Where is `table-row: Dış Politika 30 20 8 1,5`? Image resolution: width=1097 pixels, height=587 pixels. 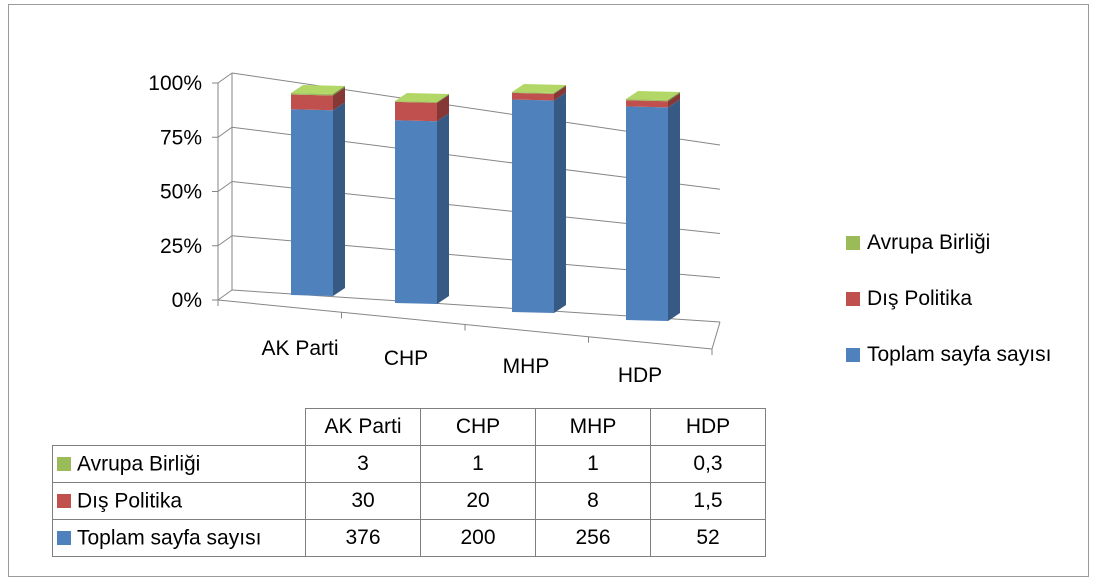
table-row: Dış Politika 30 20 8 1,5 is located at coordinates (409, 501).